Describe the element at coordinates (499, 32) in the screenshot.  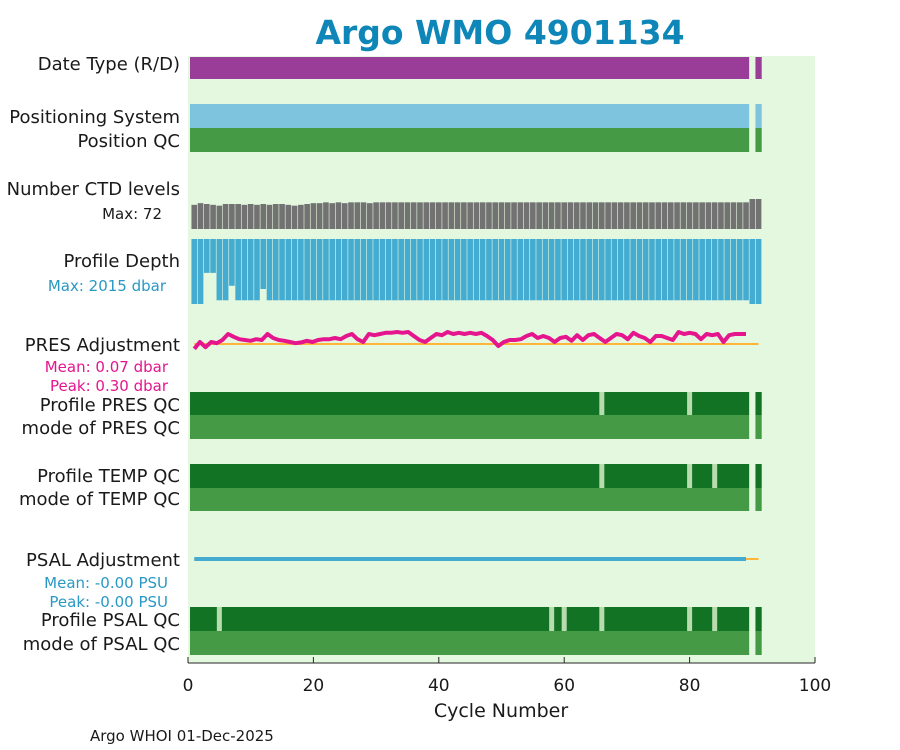
I see `chart-title: Argo WMO 4901134` at that location.